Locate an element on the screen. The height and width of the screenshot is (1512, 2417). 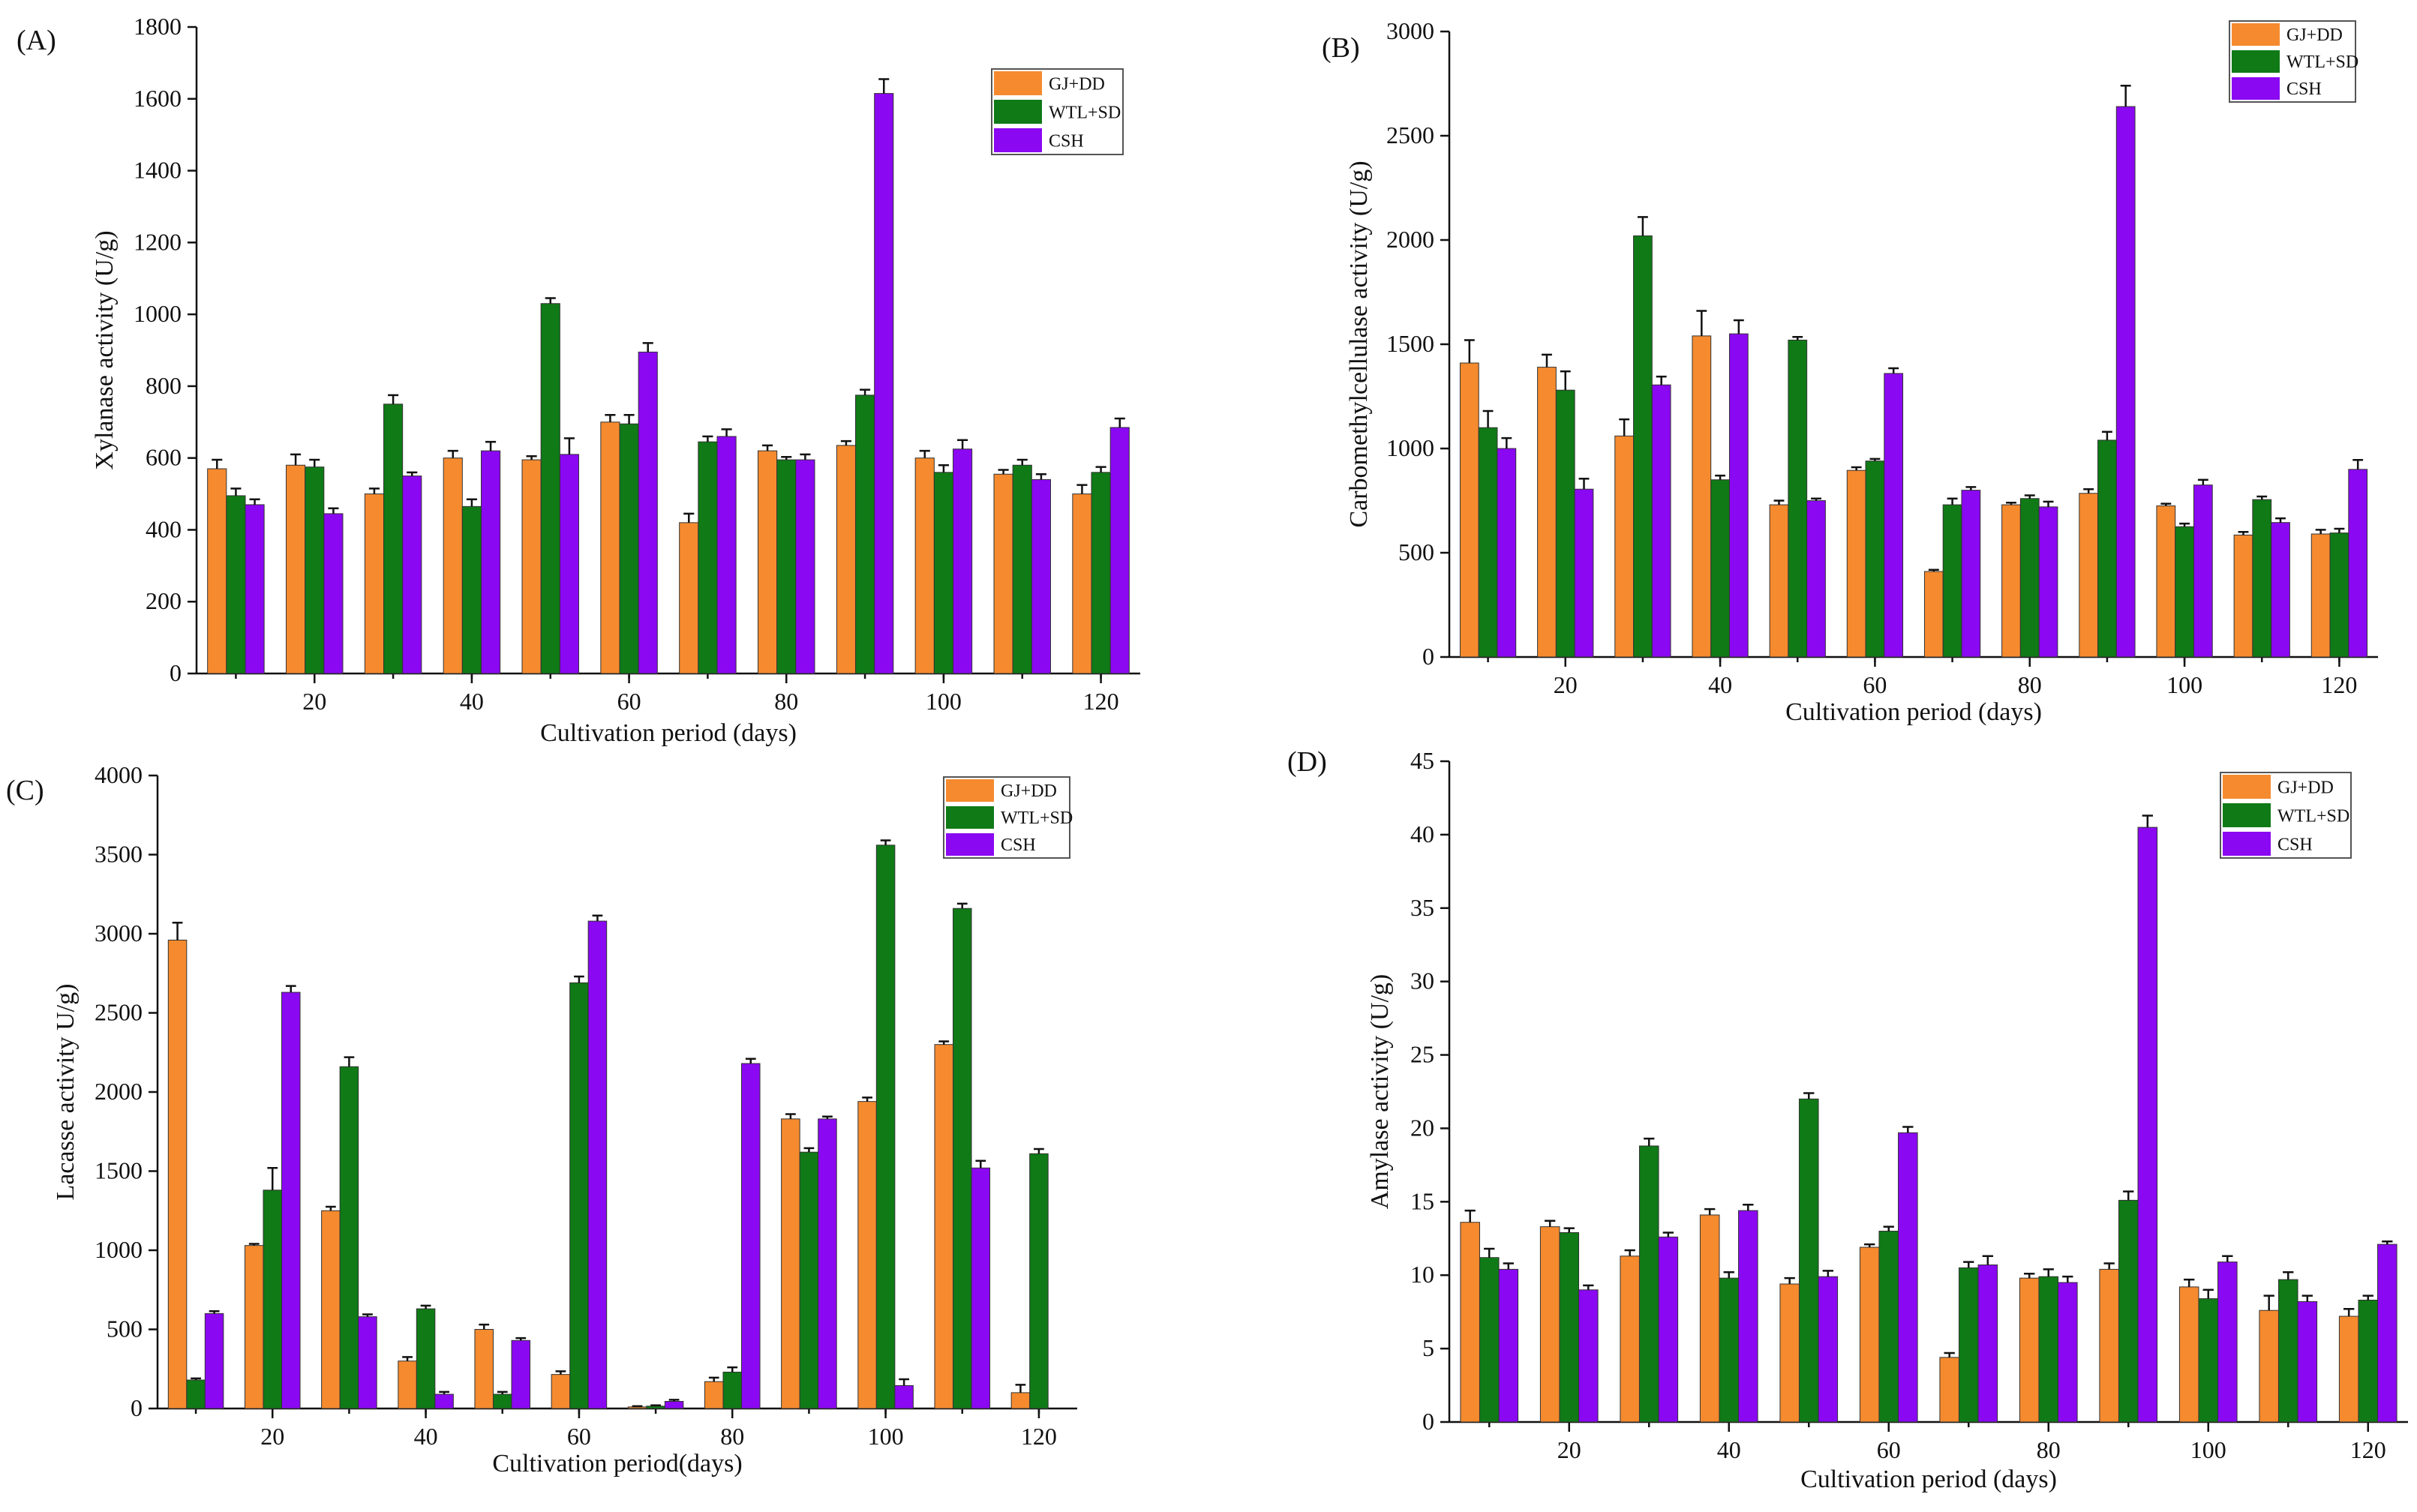
legend-label: CSH is located at coordinates (1019, 845).